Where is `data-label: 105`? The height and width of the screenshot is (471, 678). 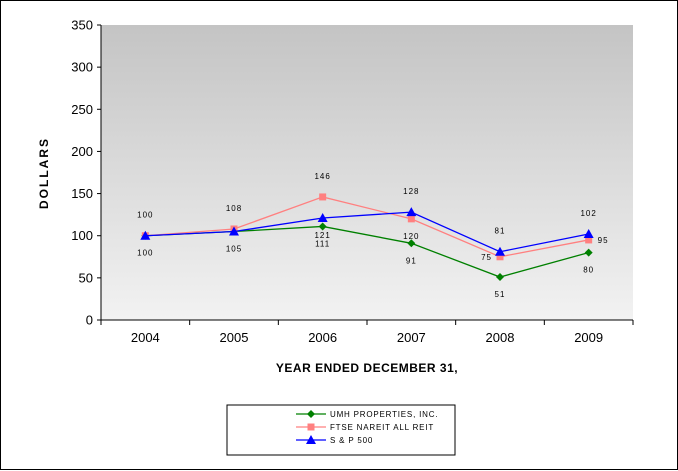 data-label: 105 is located at coordinates (234, 249).